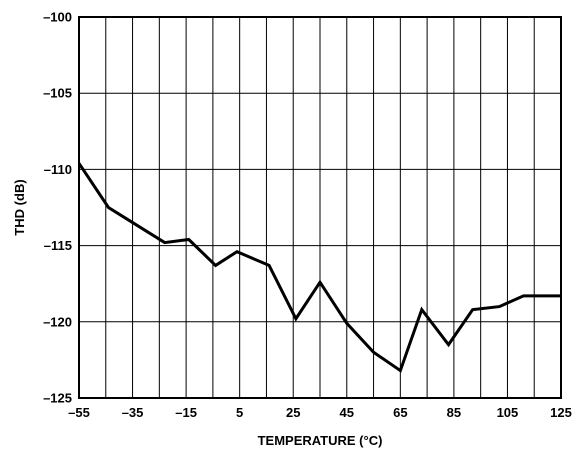  Describe the element at coordinates (57, 398) in the screenshot. I see `y-tick-label: –125` at that location.